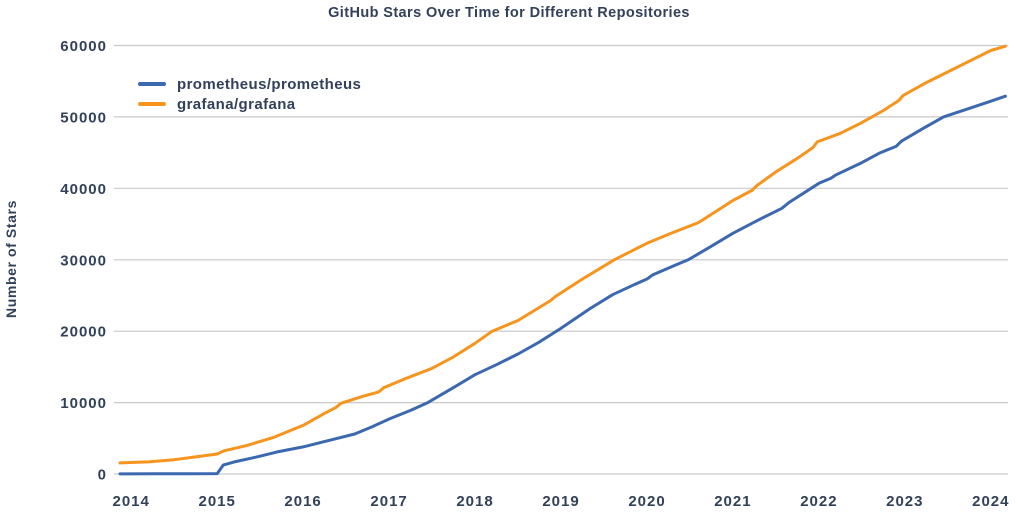 This screenshot has height=517, width=1018. Describe the element at coordinates (83, 260) in the screenshot. I see `y-tick-label: 30000` at that location.